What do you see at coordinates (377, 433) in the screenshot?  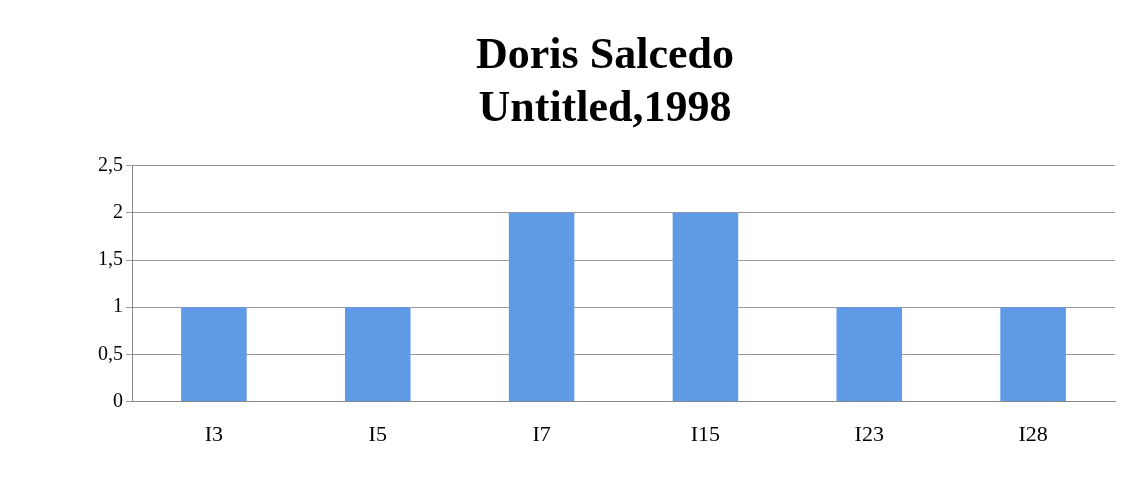 I see `x-tick-label: I5` at bounding box center [377, 433].